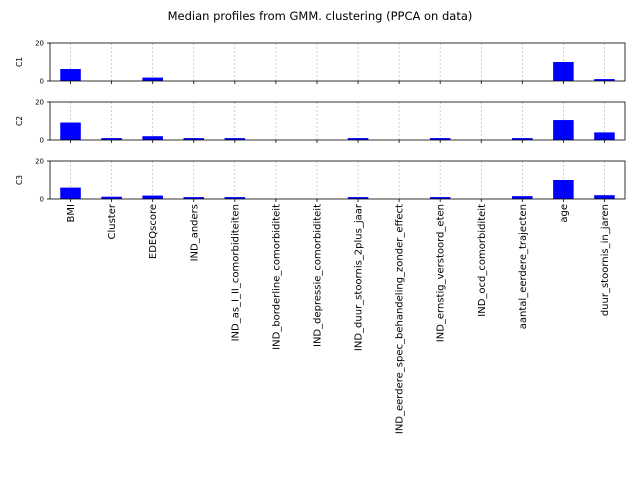 The height and width of the screenshot is (480, 640). What do you see at coordinates (563, 71) in the screenshot?
I see `bar-c1-age` at bounding box center [563, 71].